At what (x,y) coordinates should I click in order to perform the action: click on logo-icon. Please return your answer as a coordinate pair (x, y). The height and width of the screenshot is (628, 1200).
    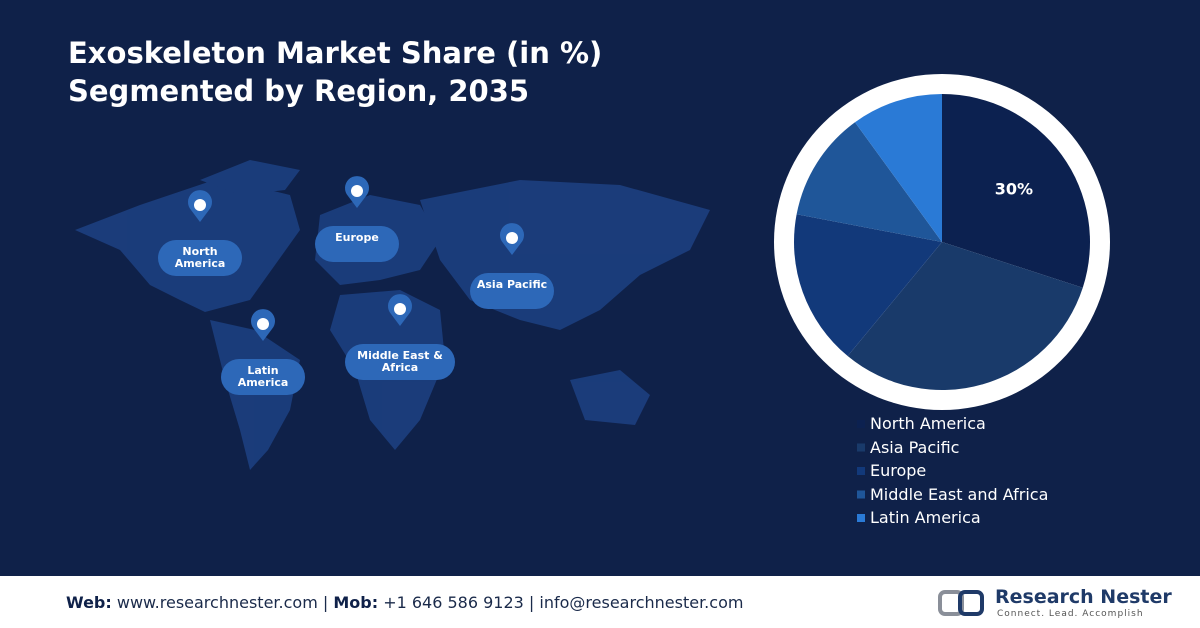
    Looking at the image, I should click on (961, 603).